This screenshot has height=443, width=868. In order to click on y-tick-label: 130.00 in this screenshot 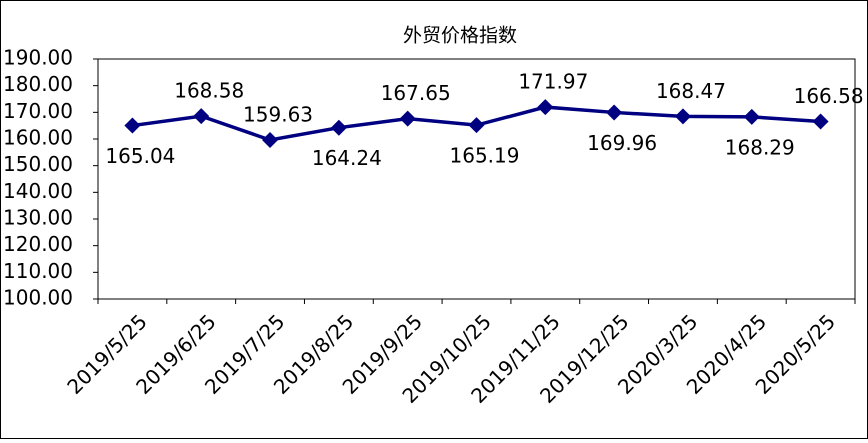, I will do `click(38, 218)`.